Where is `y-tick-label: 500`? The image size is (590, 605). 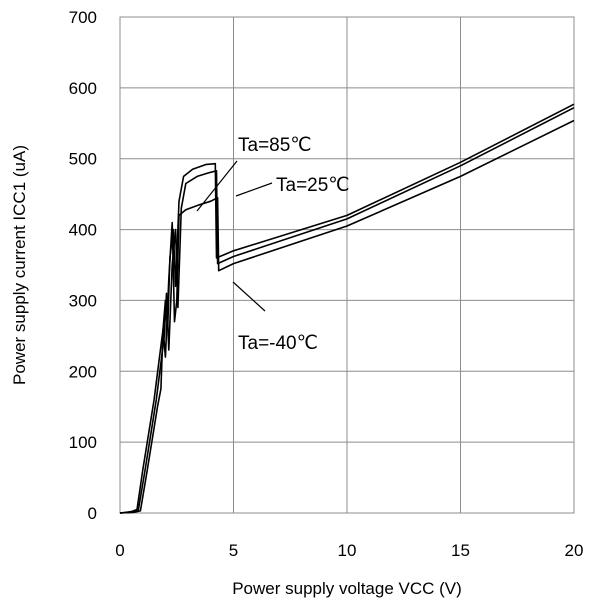
y-tick-label: 500 is located at coordinates (83, 159).